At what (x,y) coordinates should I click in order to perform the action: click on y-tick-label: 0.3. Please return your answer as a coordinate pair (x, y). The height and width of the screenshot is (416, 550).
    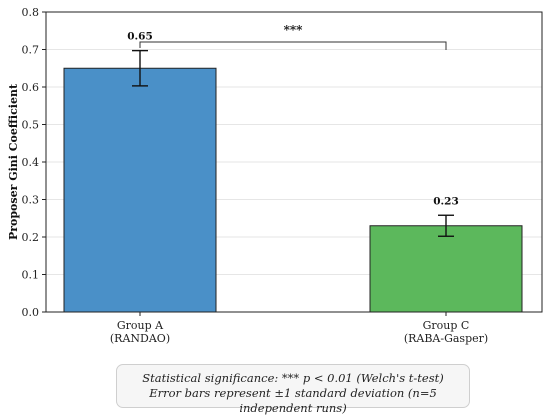
    Looking at the image, I should click on (31, 200).